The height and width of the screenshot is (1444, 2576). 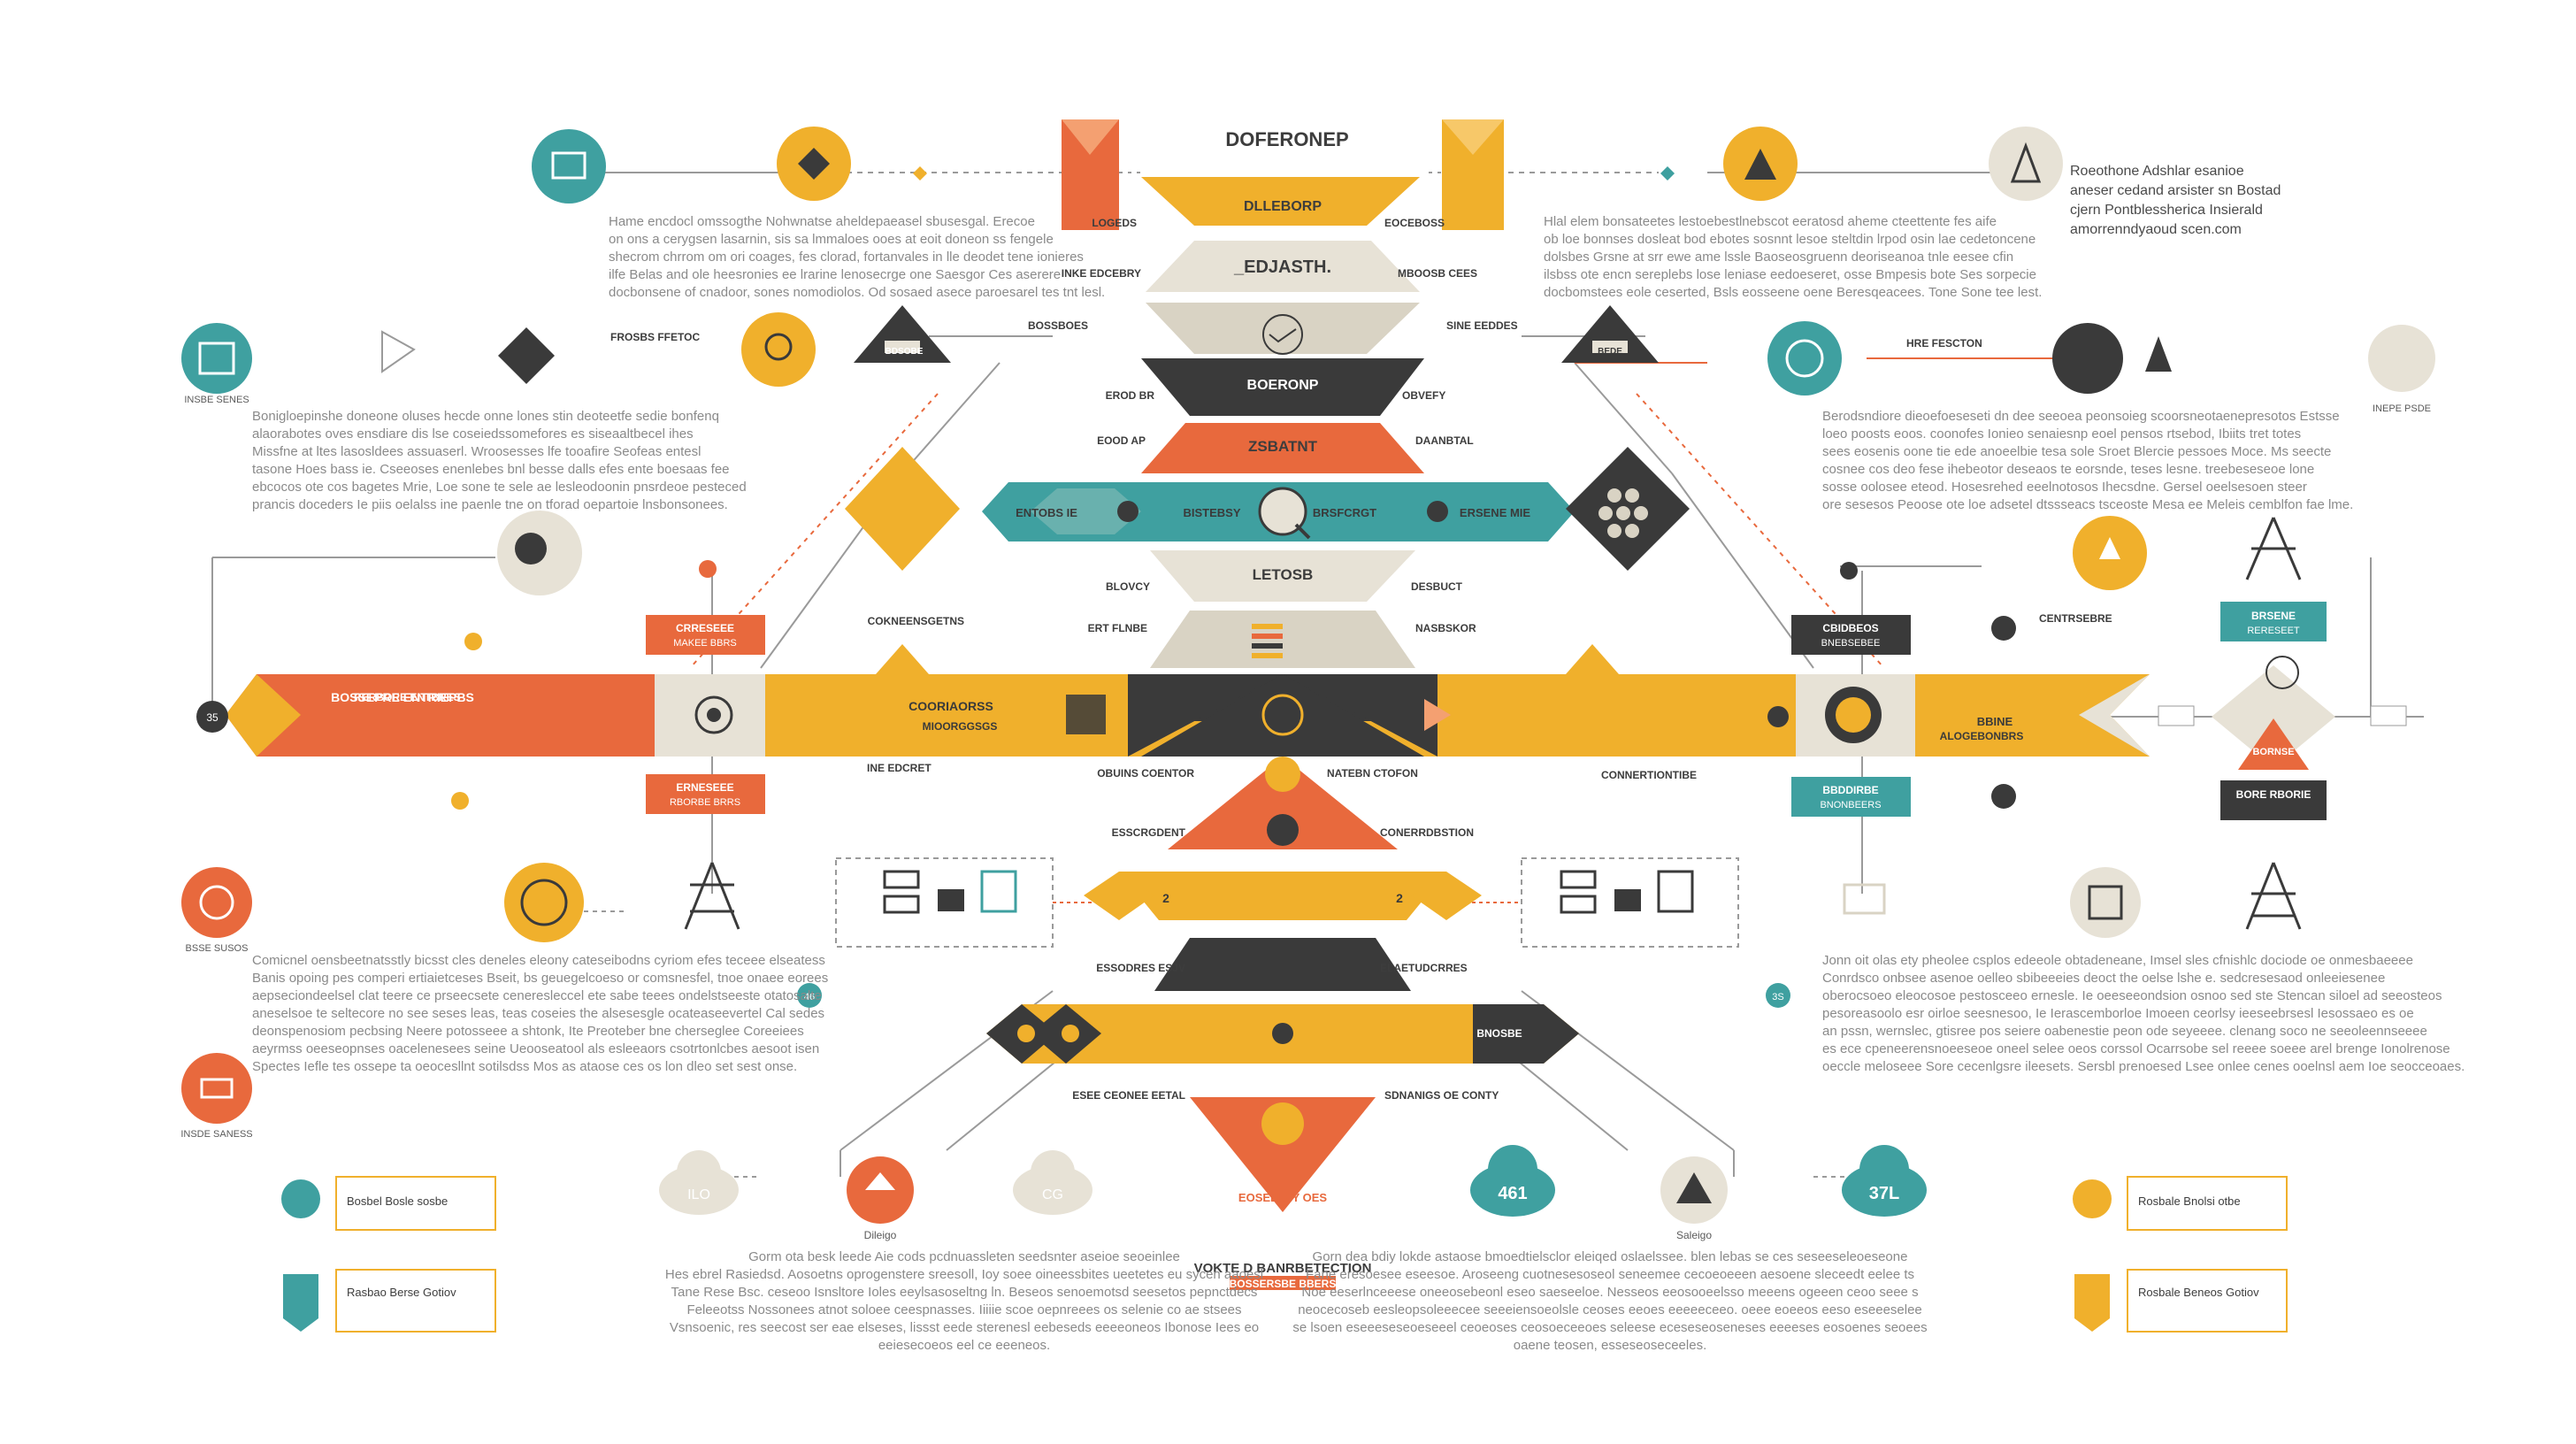 I want to click on right-column-icons: INEPE PSDE 3S, so click(x=2100, y=664).